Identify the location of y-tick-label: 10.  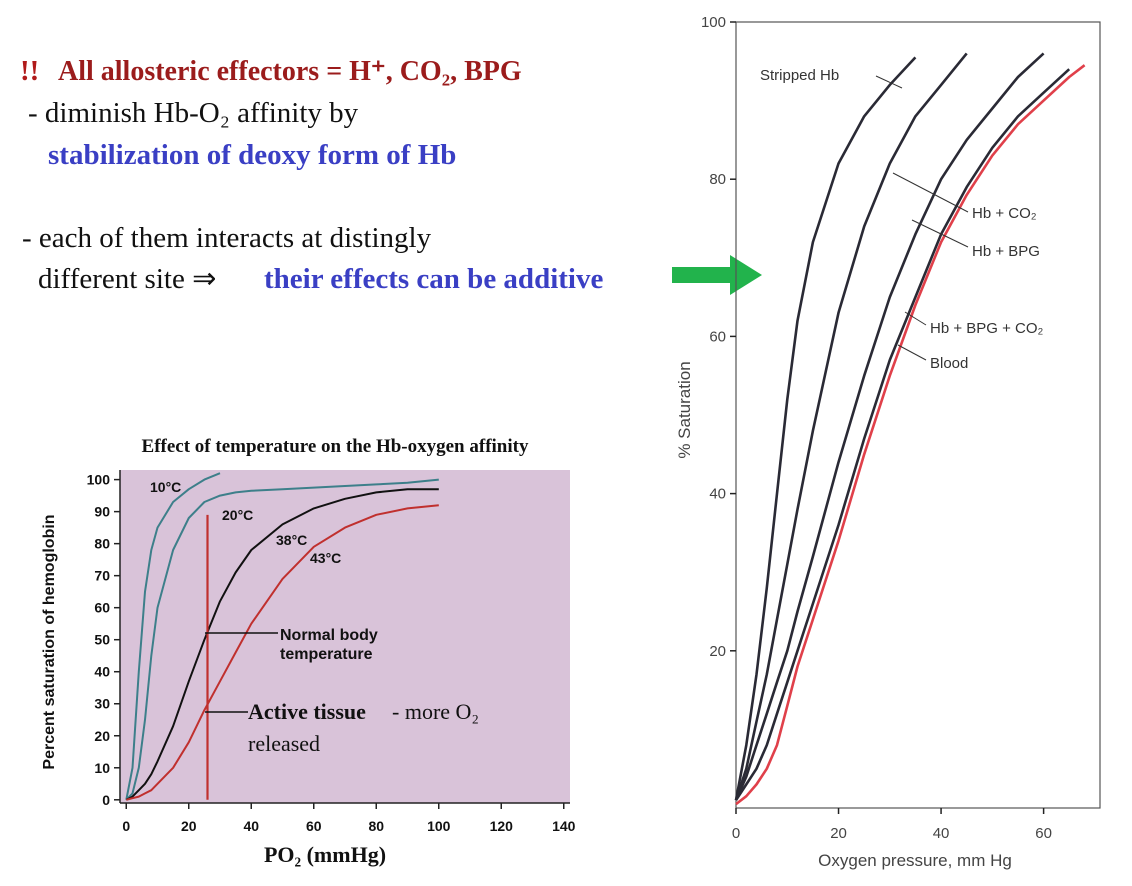
(102, 768).